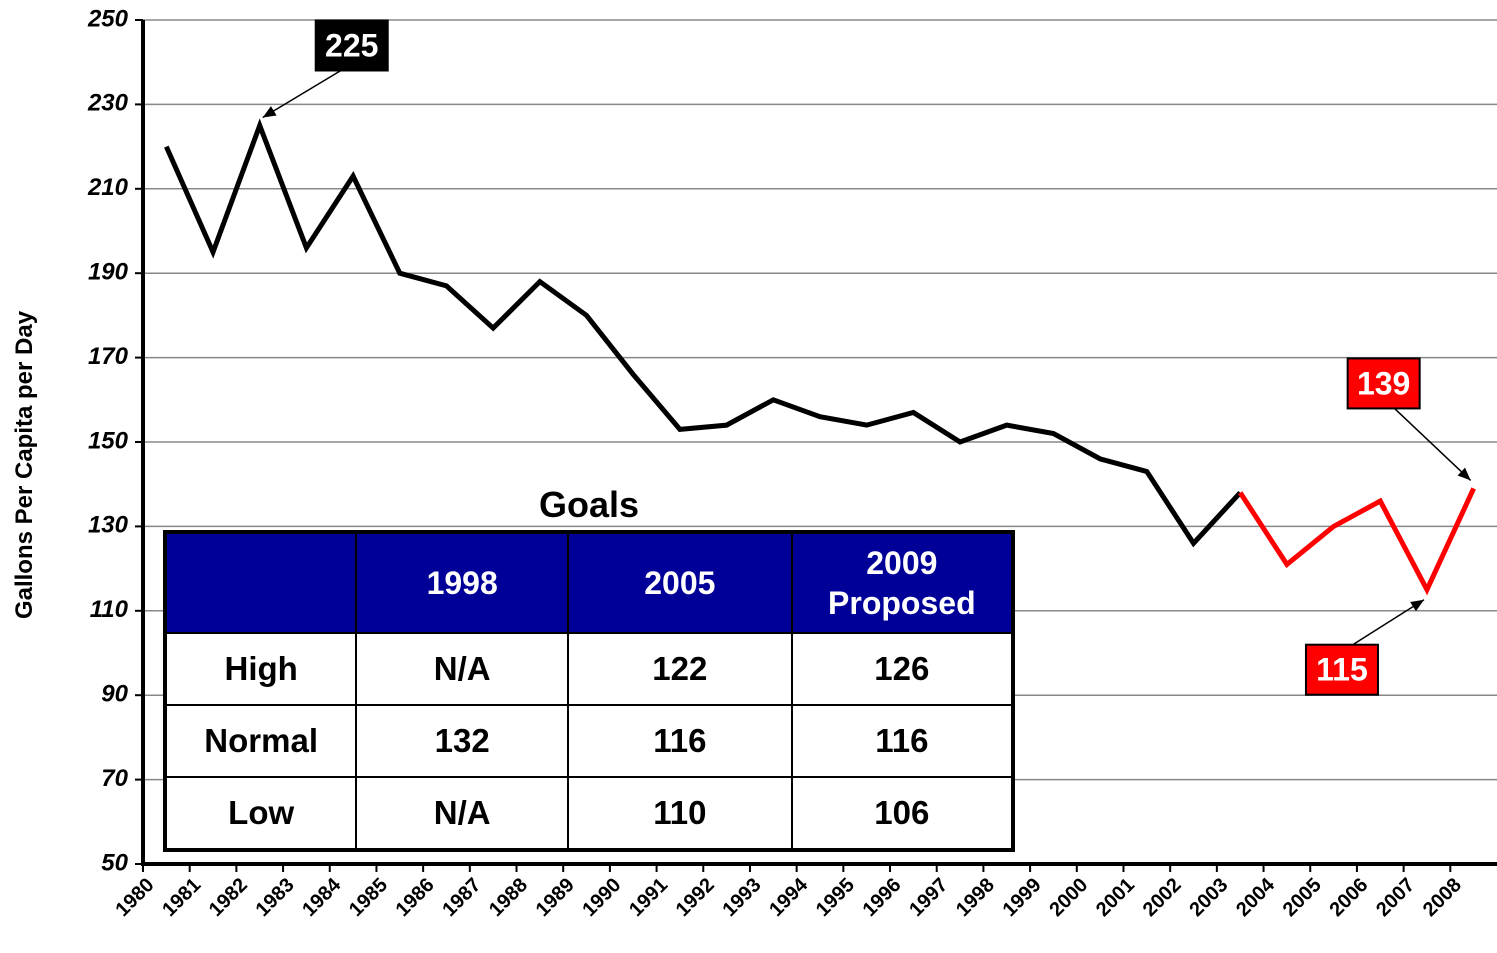  I want to click on y-tick-label: 130, so click(108, 525).